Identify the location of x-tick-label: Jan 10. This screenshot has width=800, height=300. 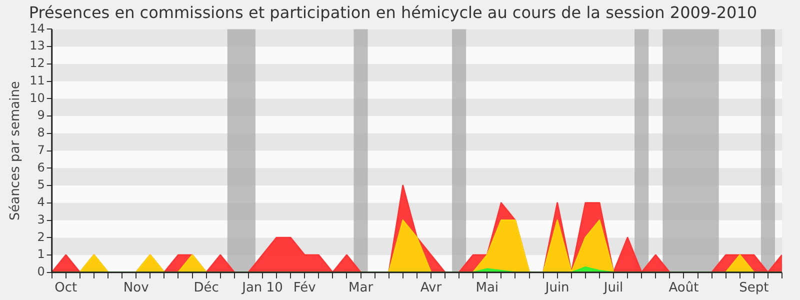
(262, 288).